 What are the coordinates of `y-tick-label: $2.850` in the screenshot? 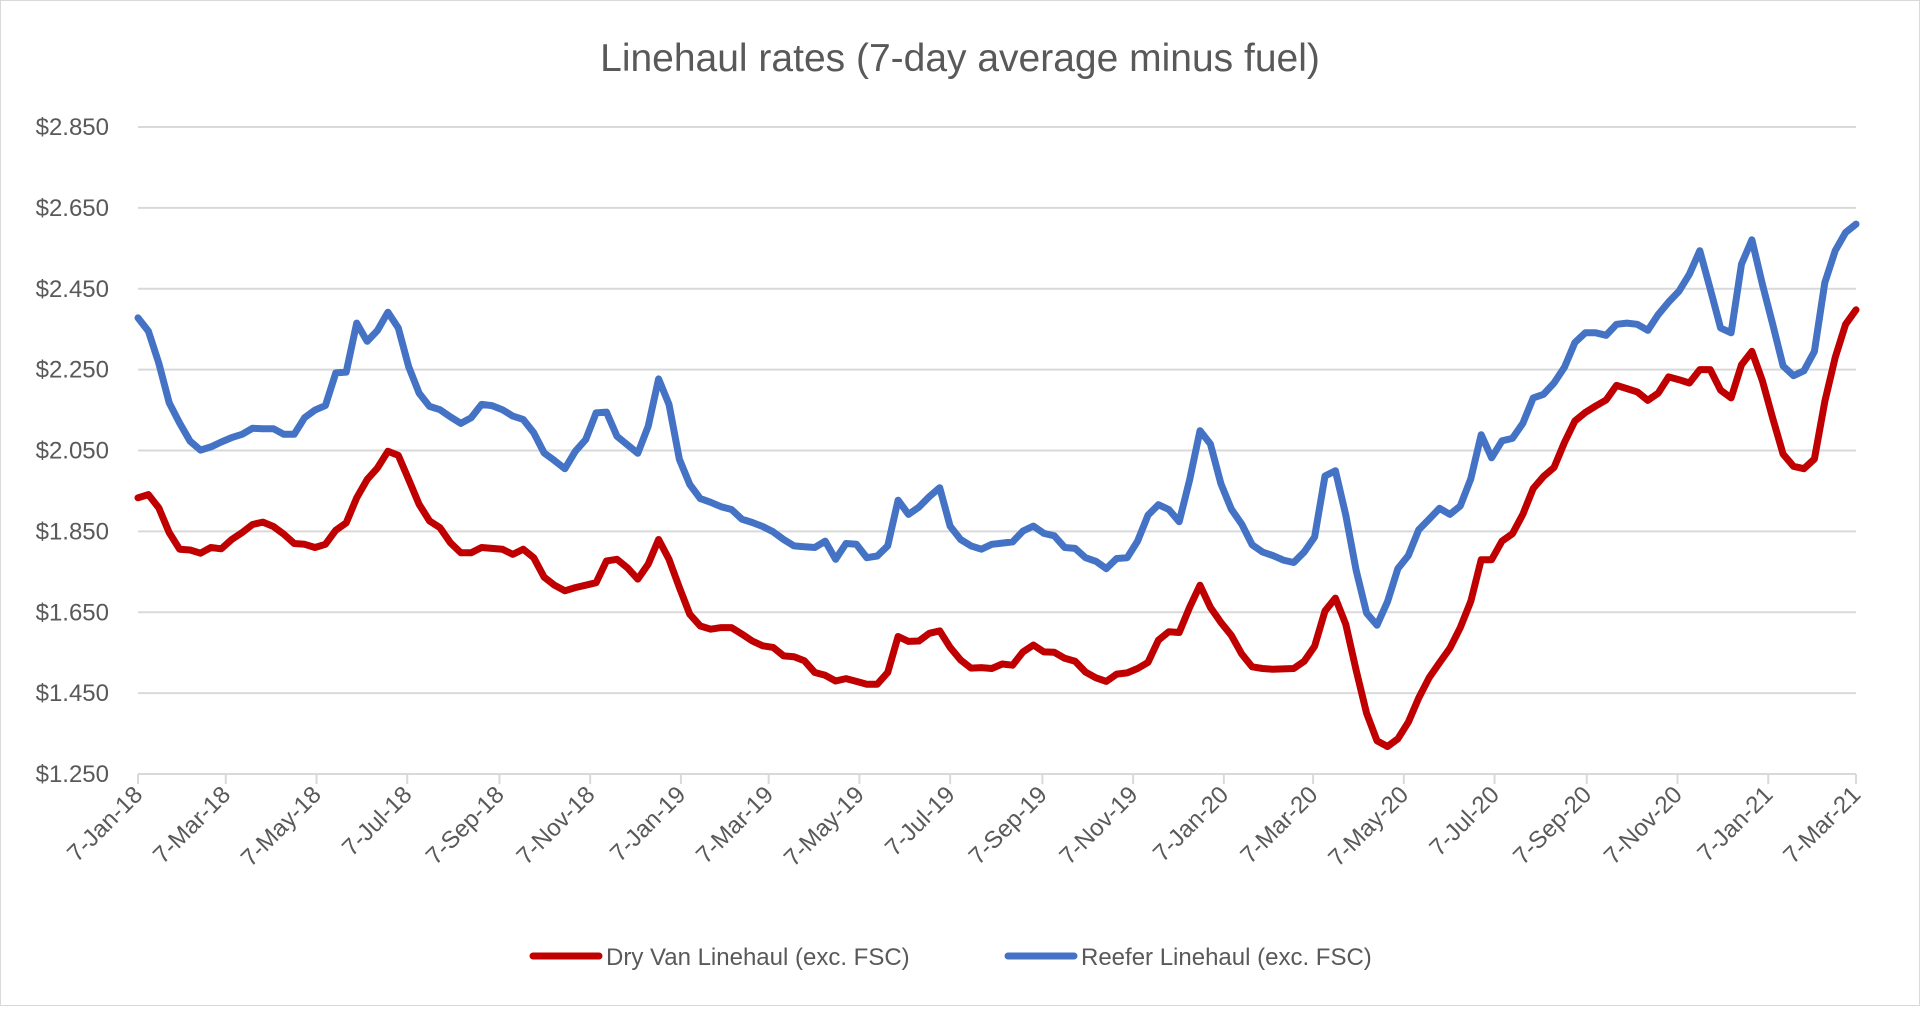 It's located at (72, 127).